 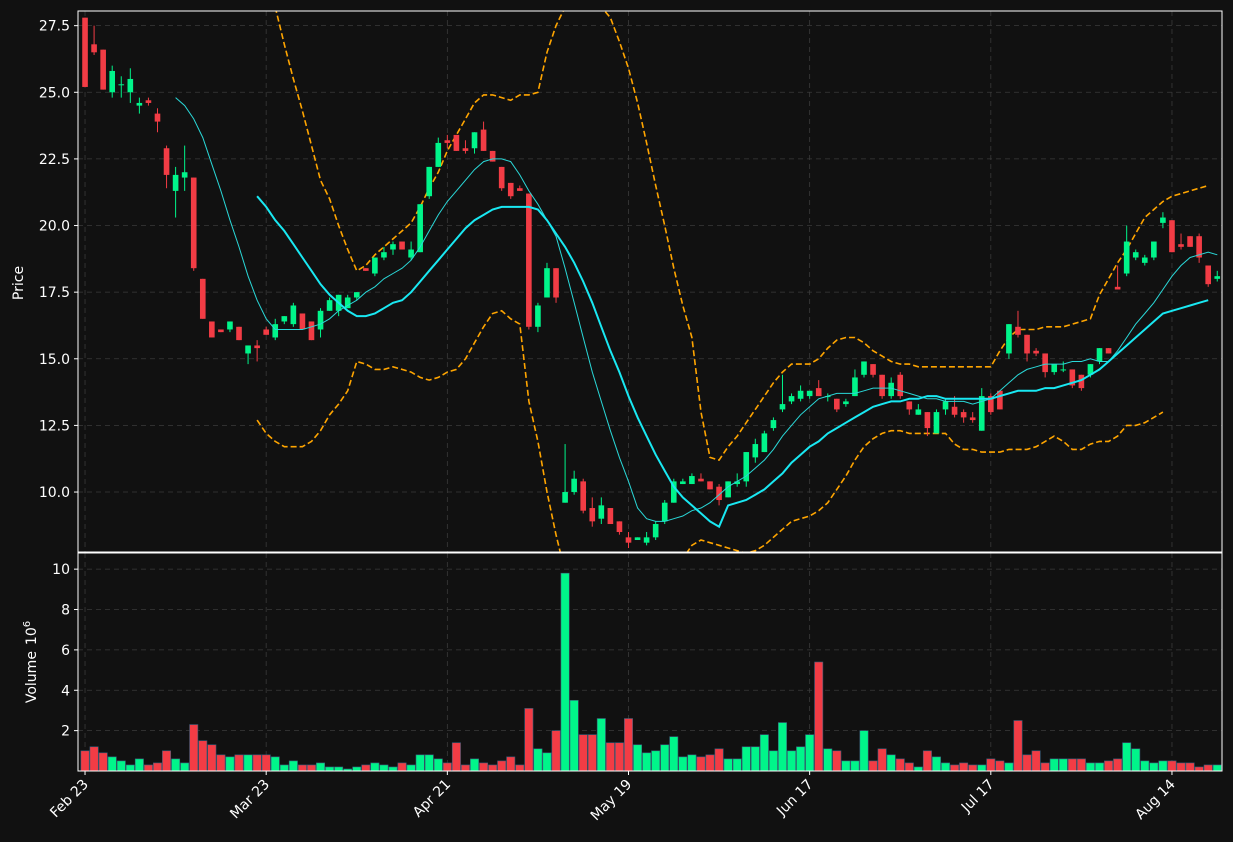 What do you see at coordinates (54, 426) in the screenshot?
I see `price-tick-label: 12.5` at bounding box center [54, 426].